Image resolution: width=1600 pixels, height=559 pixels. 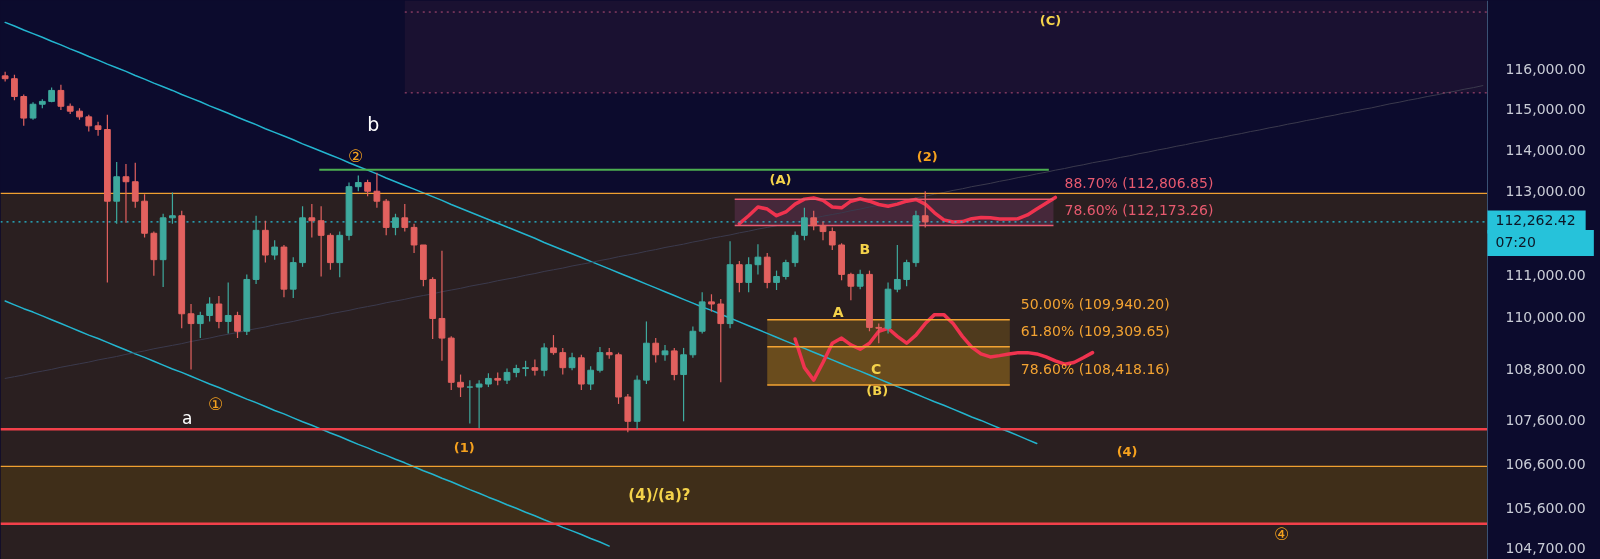 I want to click on annotation: a, so click(x=187, y=418).